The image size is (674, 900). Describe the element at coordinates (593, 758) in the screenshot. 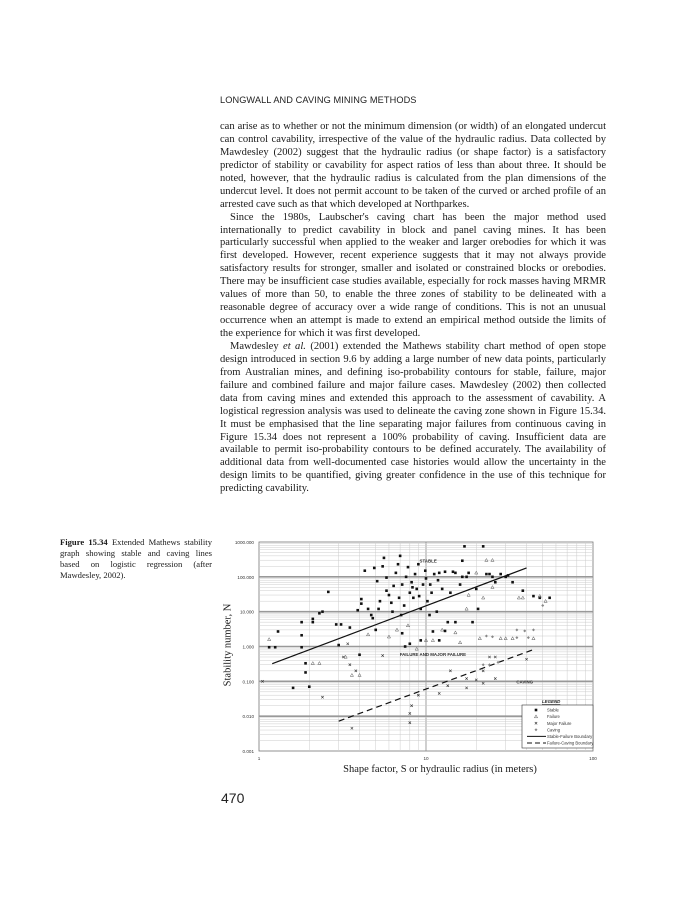

I see `x-tick-label: 100` at that location.